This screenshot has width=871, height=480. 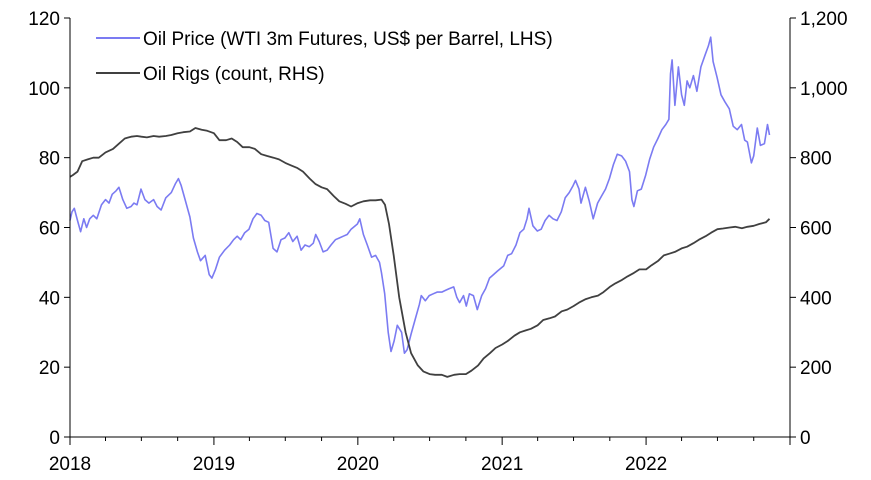 What do you see at coordinates (70, 464) in the screenshot?
I see `x-tick-label: 2018` at bounding box center [70, 464].